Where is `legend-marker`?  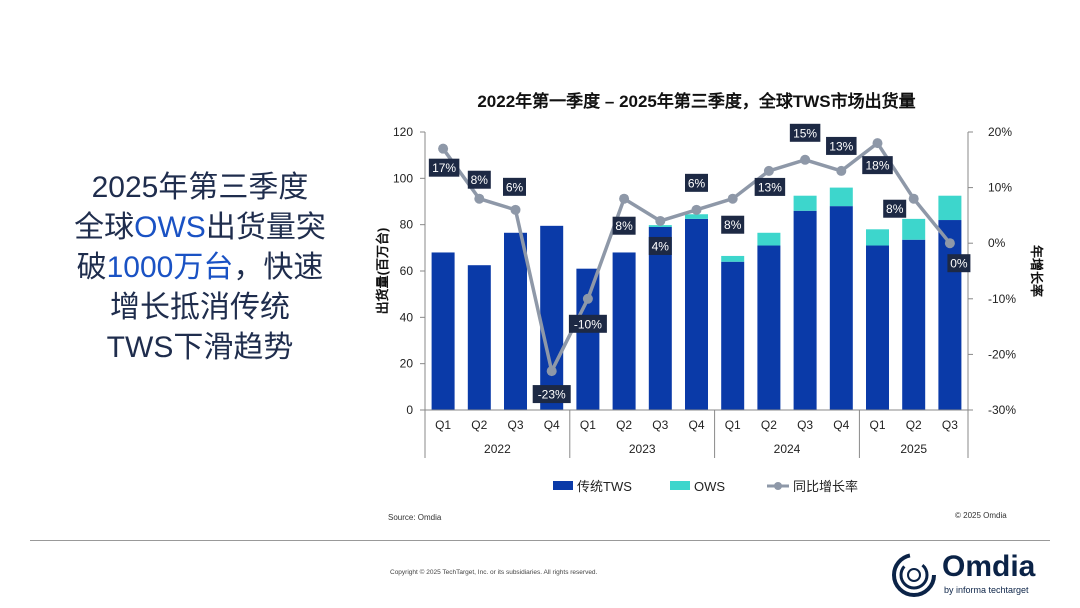 legend-marker is located at coordinates (778, 486).